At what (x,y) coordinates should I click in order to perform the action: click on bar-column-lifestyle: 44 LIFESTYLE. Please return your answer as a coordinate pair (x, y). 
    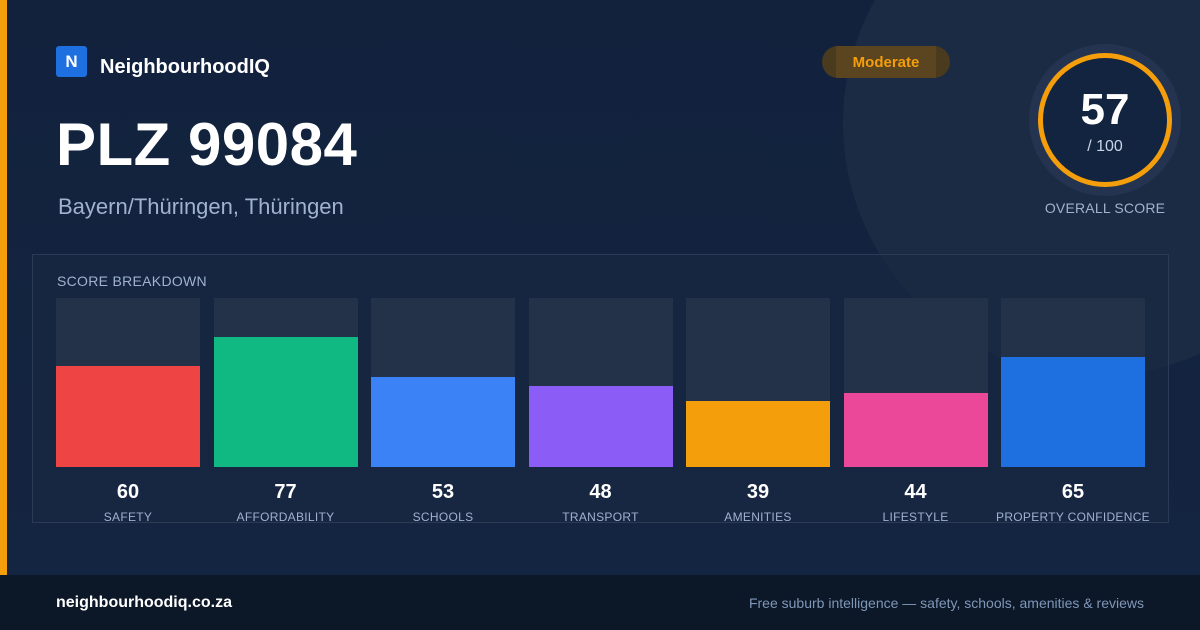
    Looking at the image, I should click on (915, 411).